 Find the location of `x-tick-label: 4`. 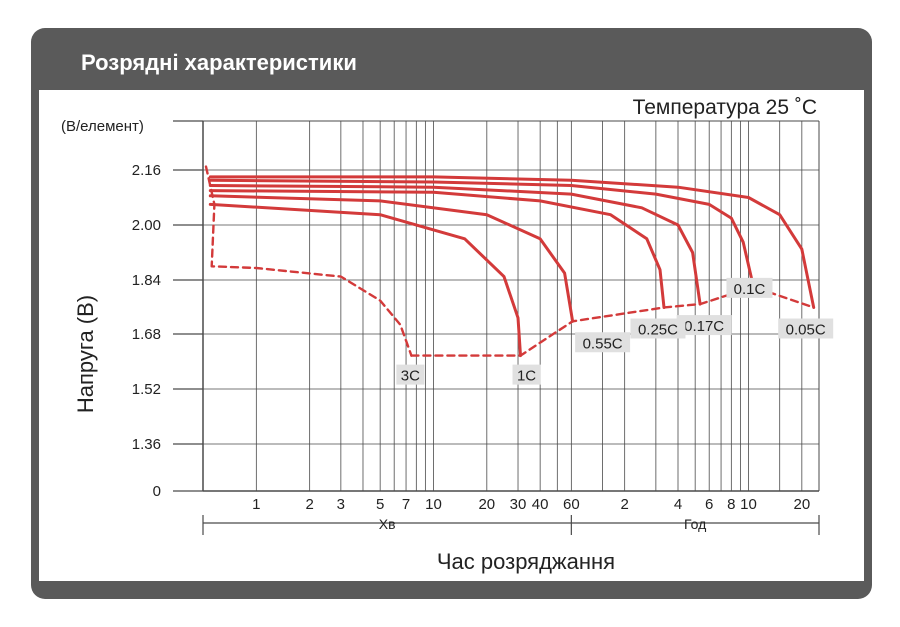

x-tick-label: 4 is located at coordinates (678, 504).